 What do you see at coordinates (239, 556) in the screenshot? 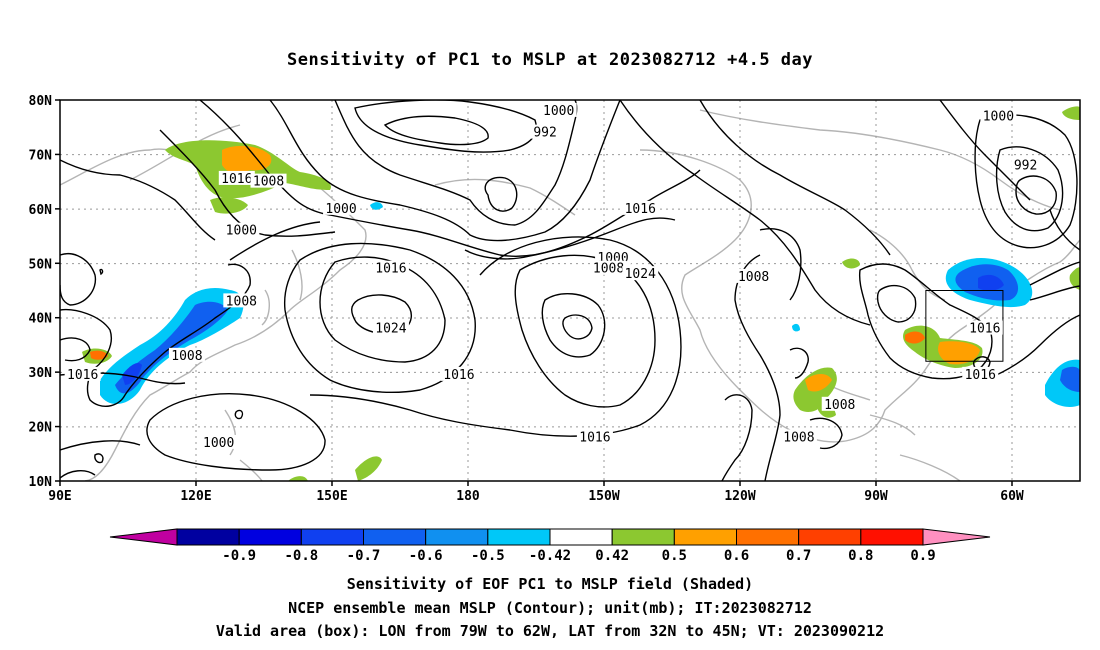
I see `colorbar-label: -0.9` at bounding box center [239, 556].